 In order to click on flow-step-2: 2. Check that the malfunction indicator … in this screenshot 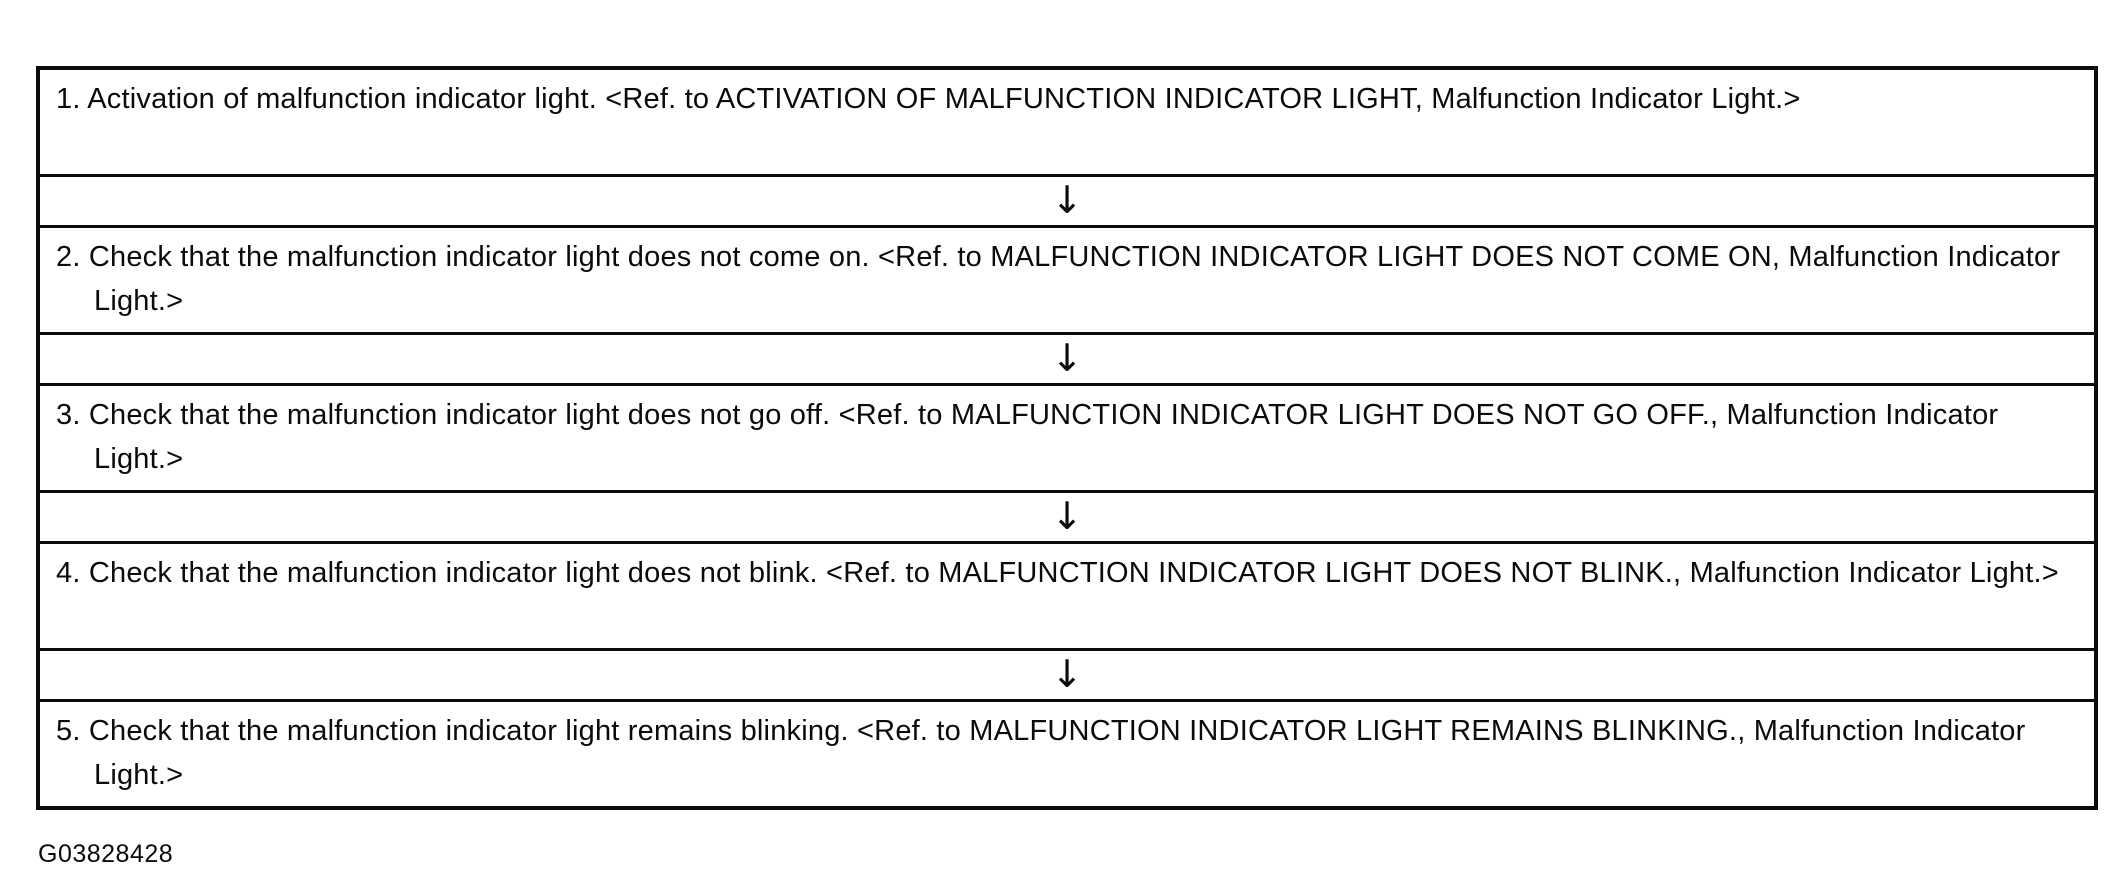, I will do `click(1067, 278)`.